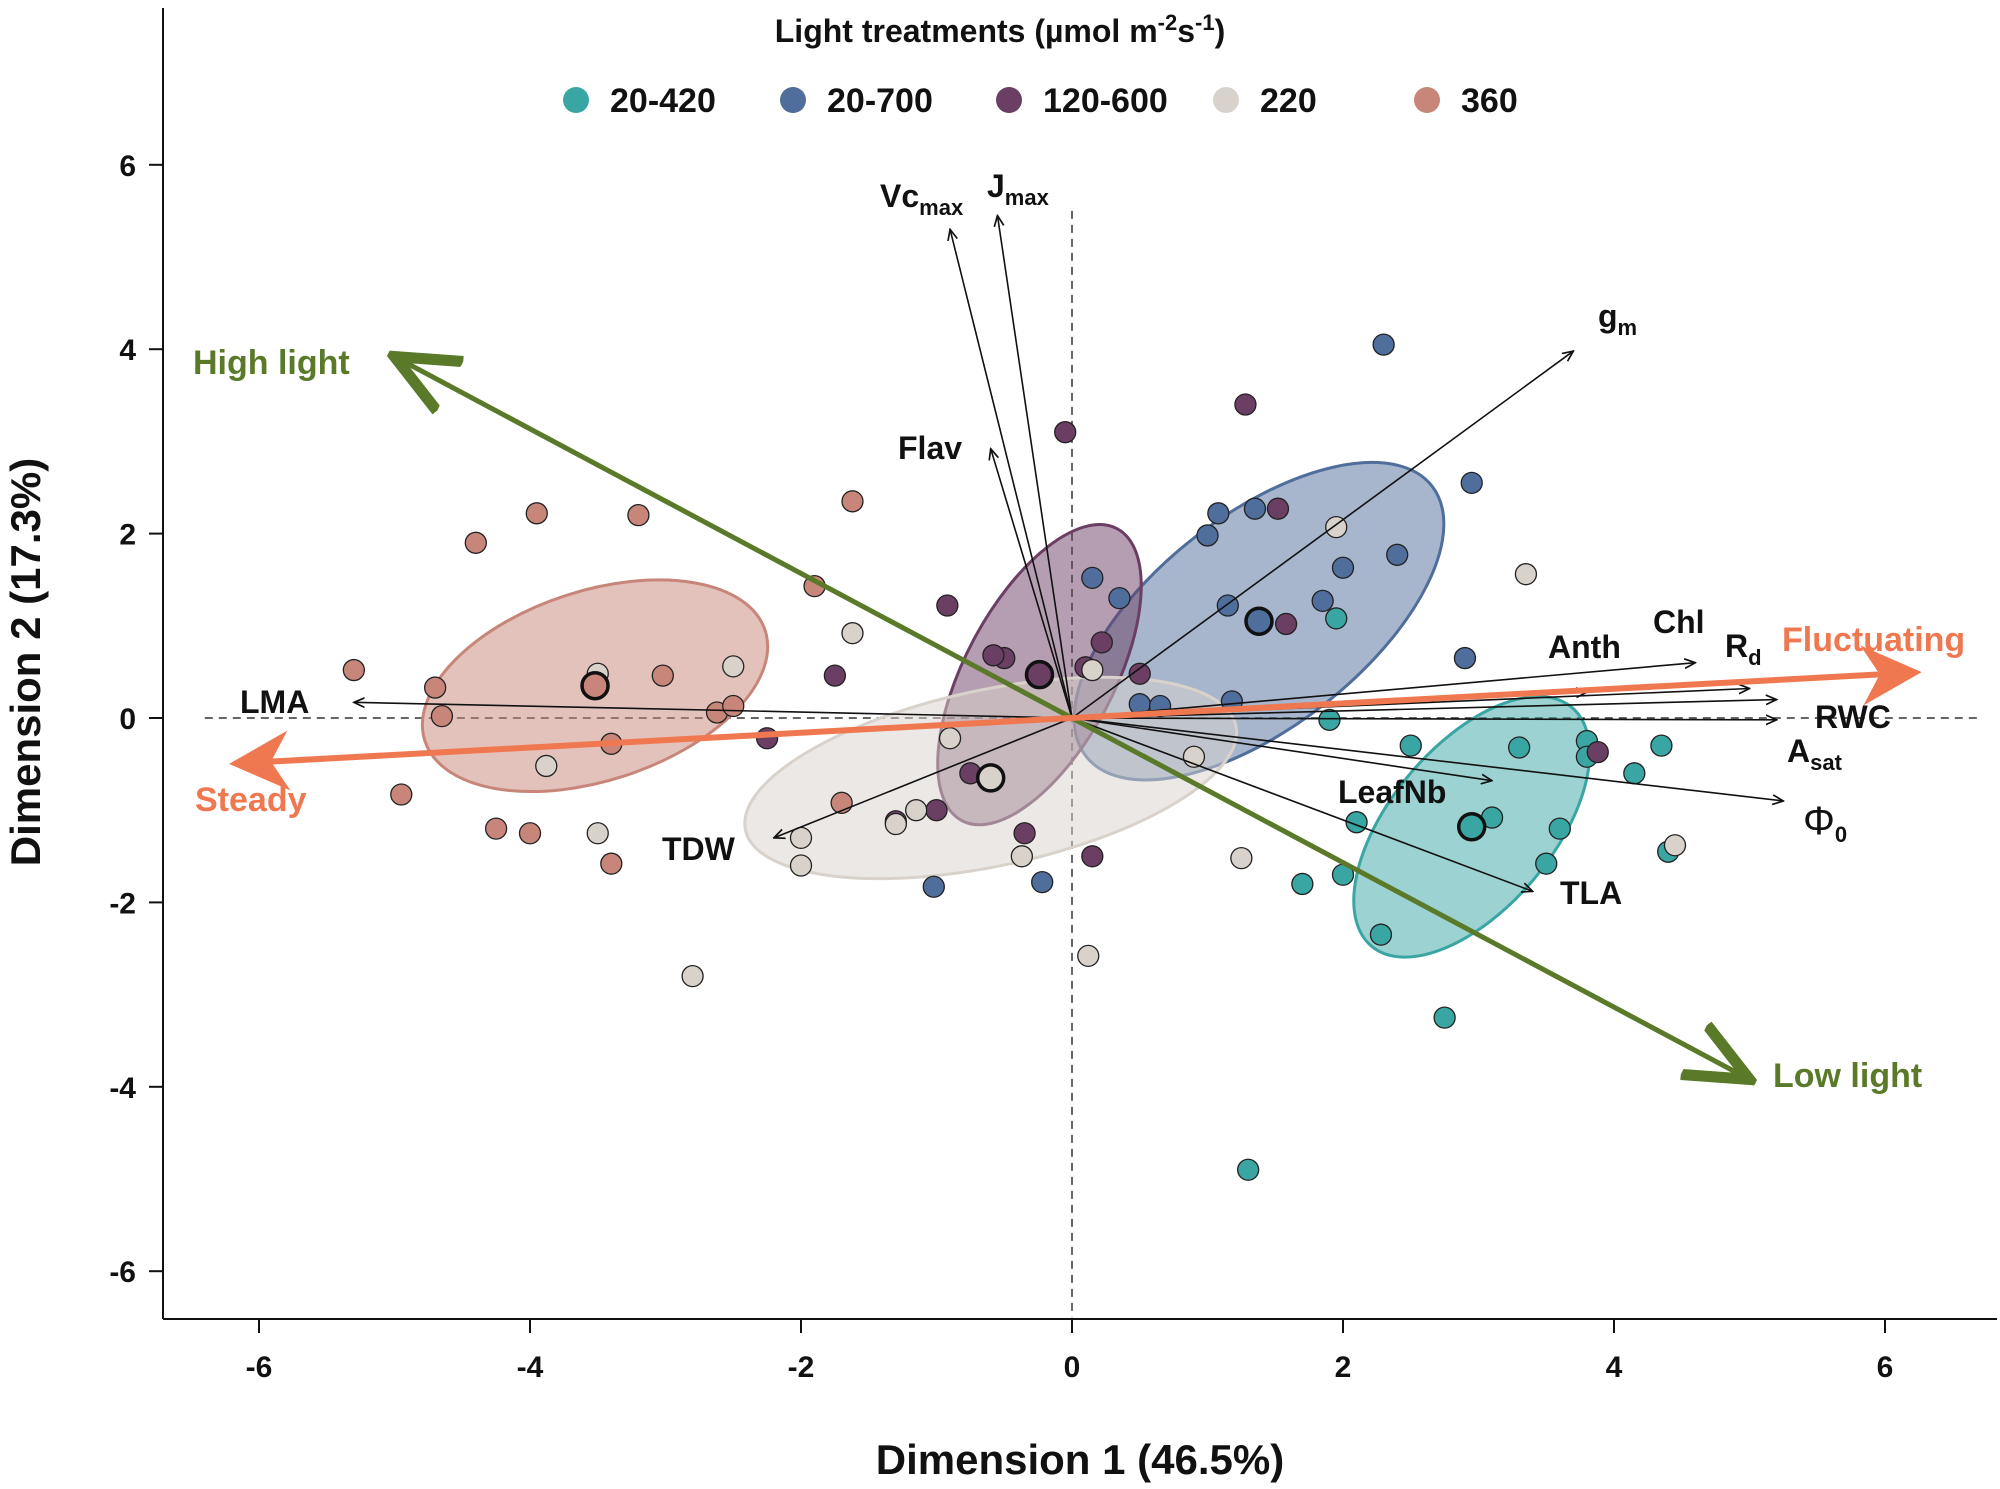 This screenshot has height=1489, width=2000. I want to click on x-axis-title: Dimension 1 (46.5%), so click(1080, 1459).